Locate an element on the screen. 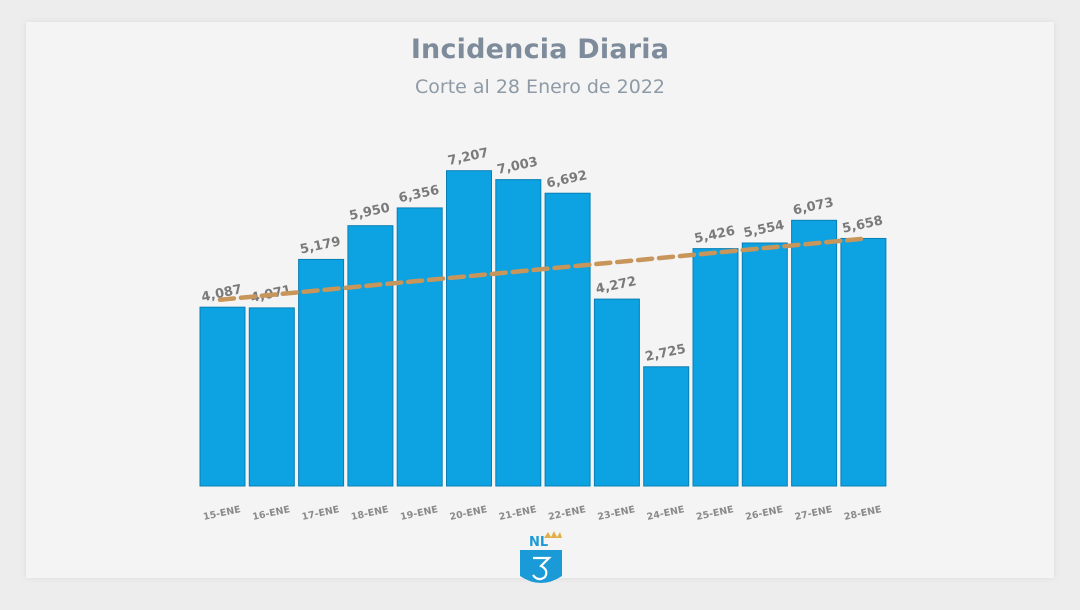  value-label: 4,272 is located at coordinates (615, 285).